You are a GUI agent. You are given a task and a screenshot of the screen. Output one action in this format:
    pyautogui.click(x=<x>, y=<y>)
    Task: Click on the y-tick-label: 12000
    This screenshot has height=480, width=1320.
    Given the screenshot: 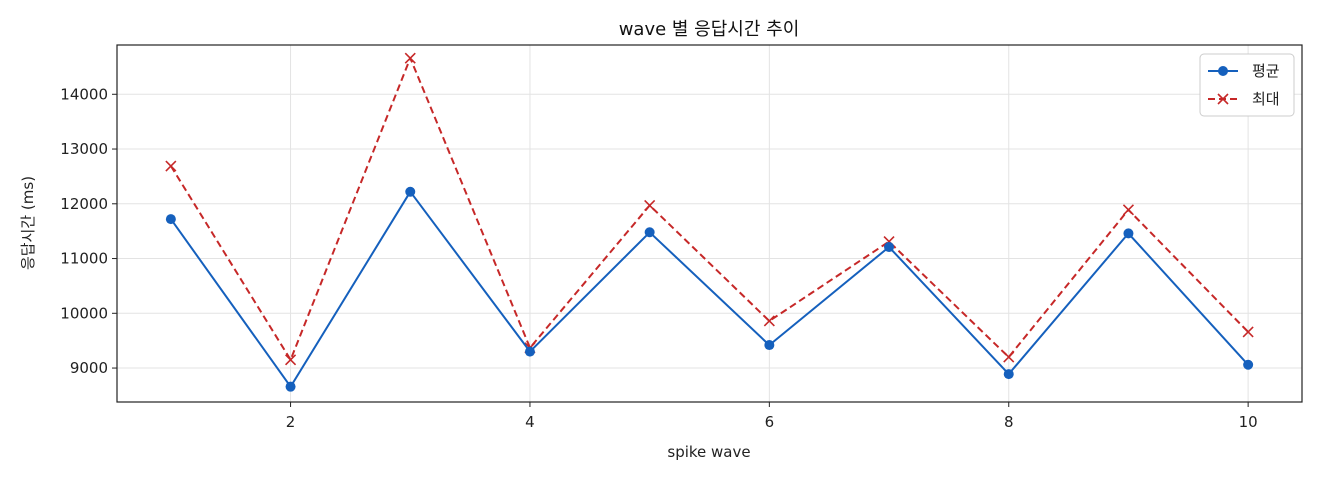 What is the action you would take?
    pyautogui.click(x=84, y=204)
    